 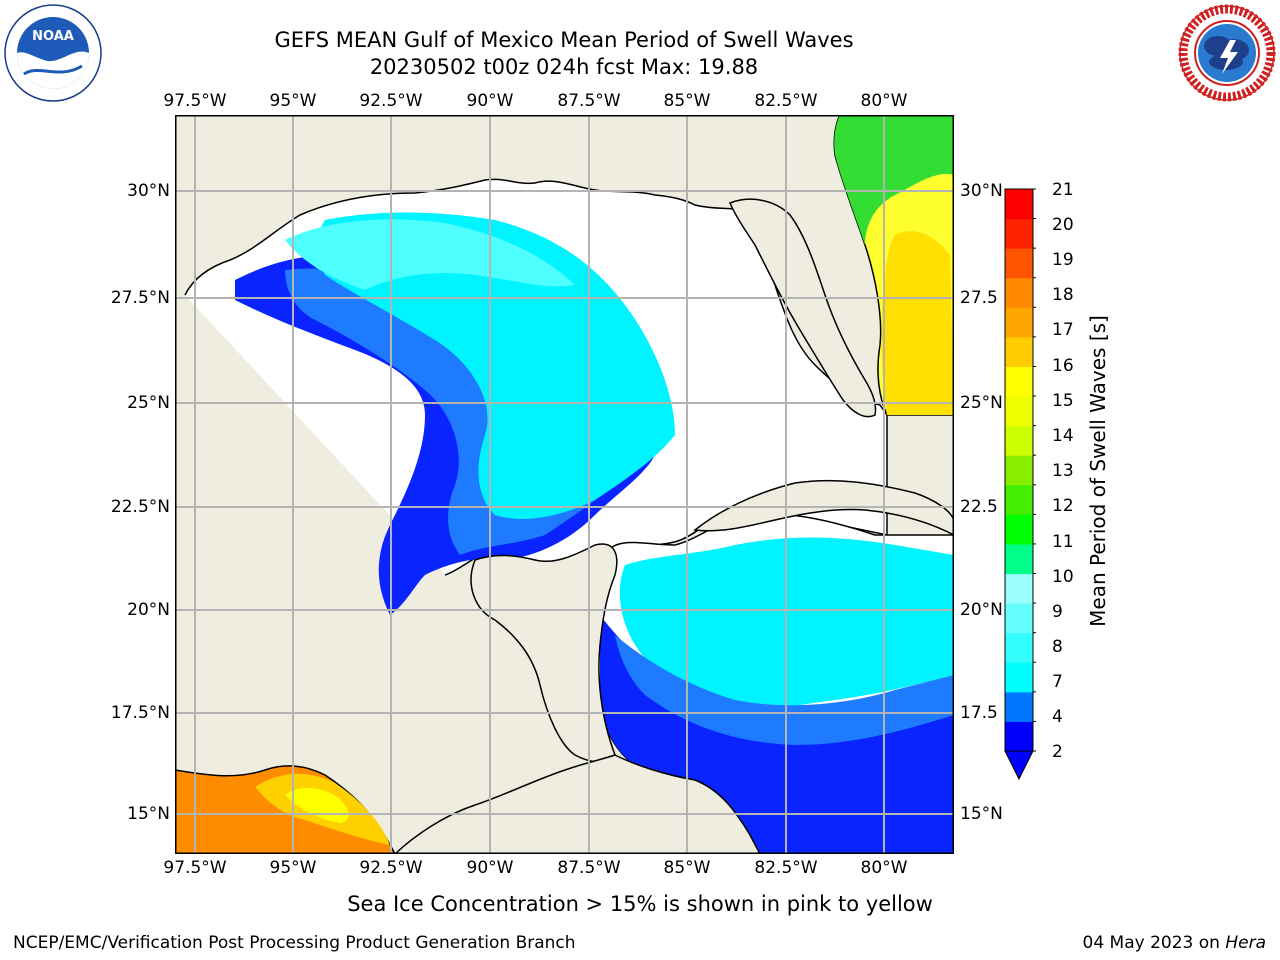 What do you see at coordinates (786, 101) in the screenshot?
I see `lon-label-top: 82.5°W` at bounding box center [786, 101].